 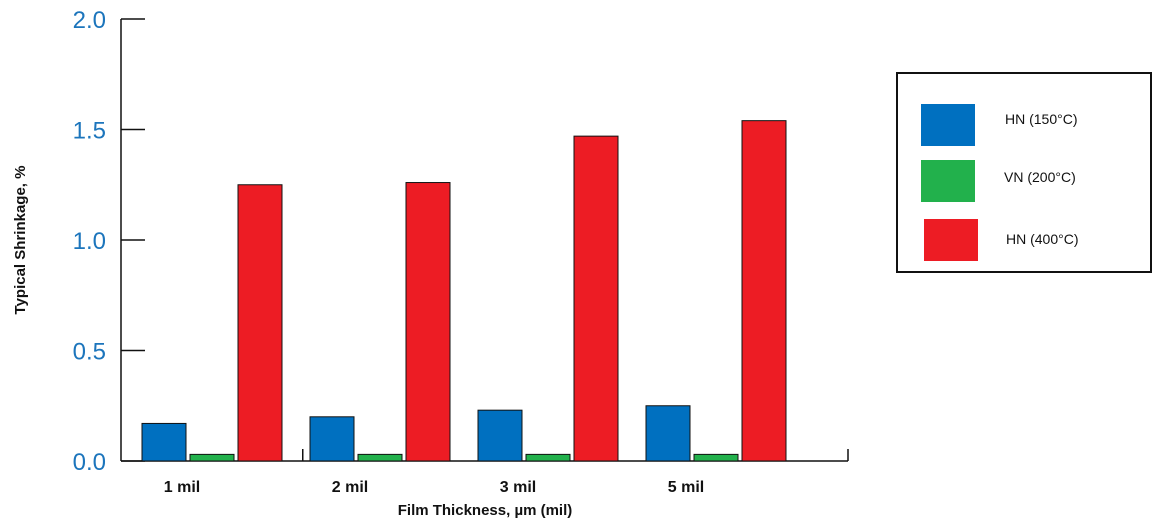 What do you see at coordinates (485, 510) in the screenshot?
I see `x-axis-title: Film Thickness, µm (mil)` at bounding box center [485, 510].